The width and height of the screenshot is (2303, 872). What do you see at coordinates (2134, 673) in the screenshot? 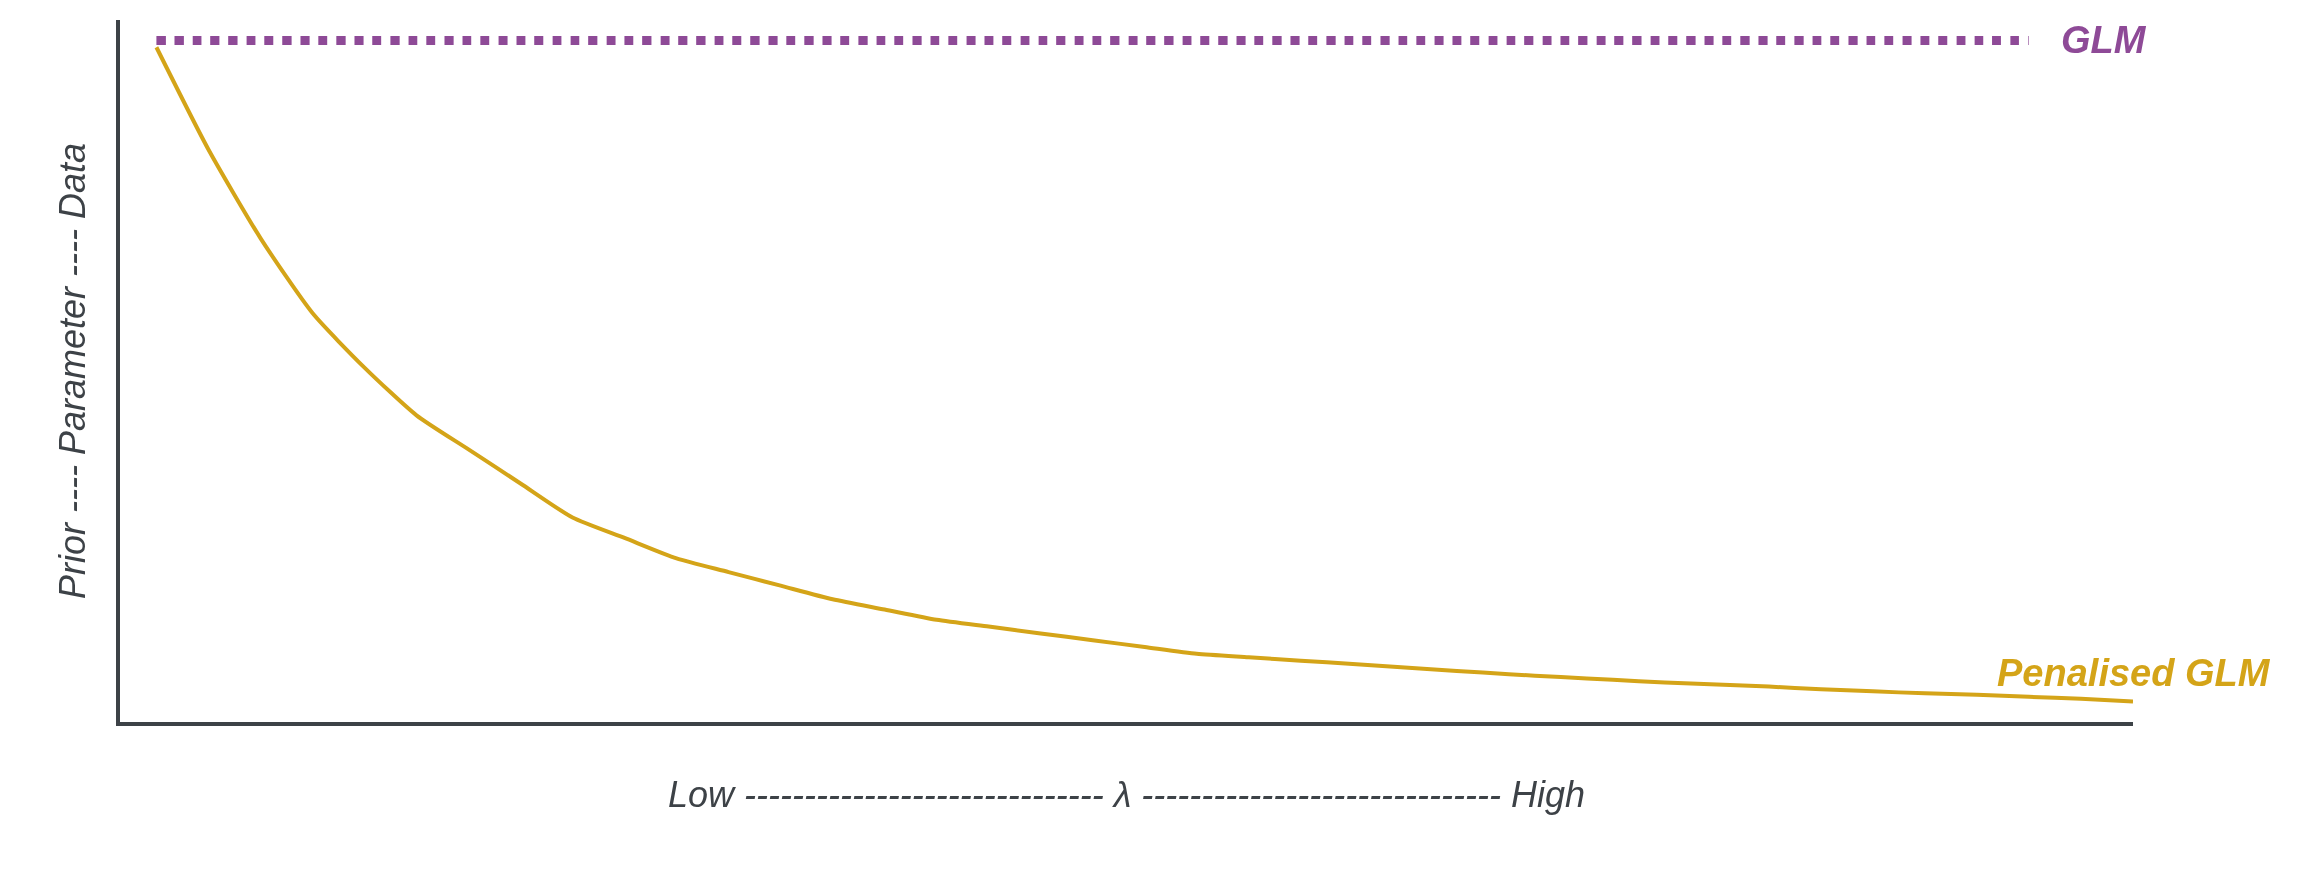
I see `series-label: Penalised GLM` at bounding box center [2134, 673].